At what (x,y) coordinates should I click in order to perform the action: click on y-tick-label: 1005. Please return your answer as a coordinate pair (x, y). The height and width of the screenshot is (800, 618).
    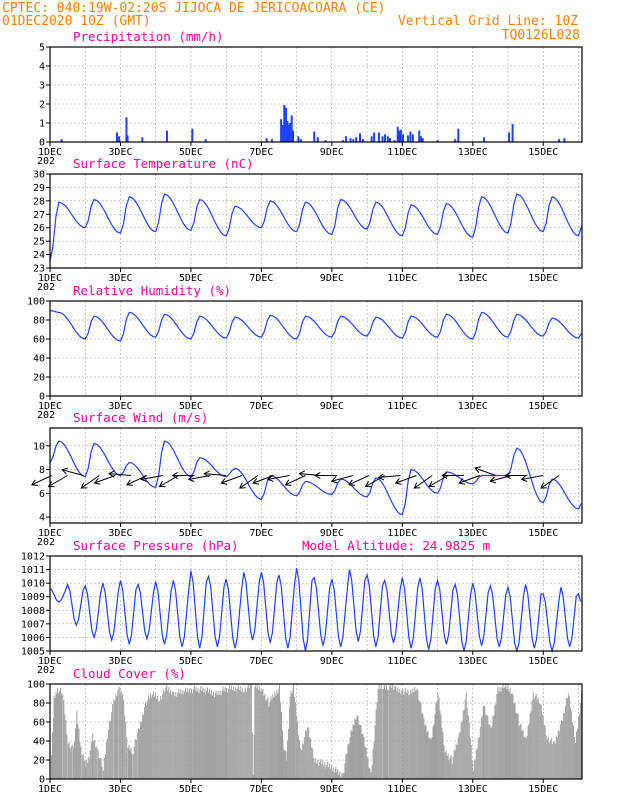
    Looking at the image, I should click on (33, 652).